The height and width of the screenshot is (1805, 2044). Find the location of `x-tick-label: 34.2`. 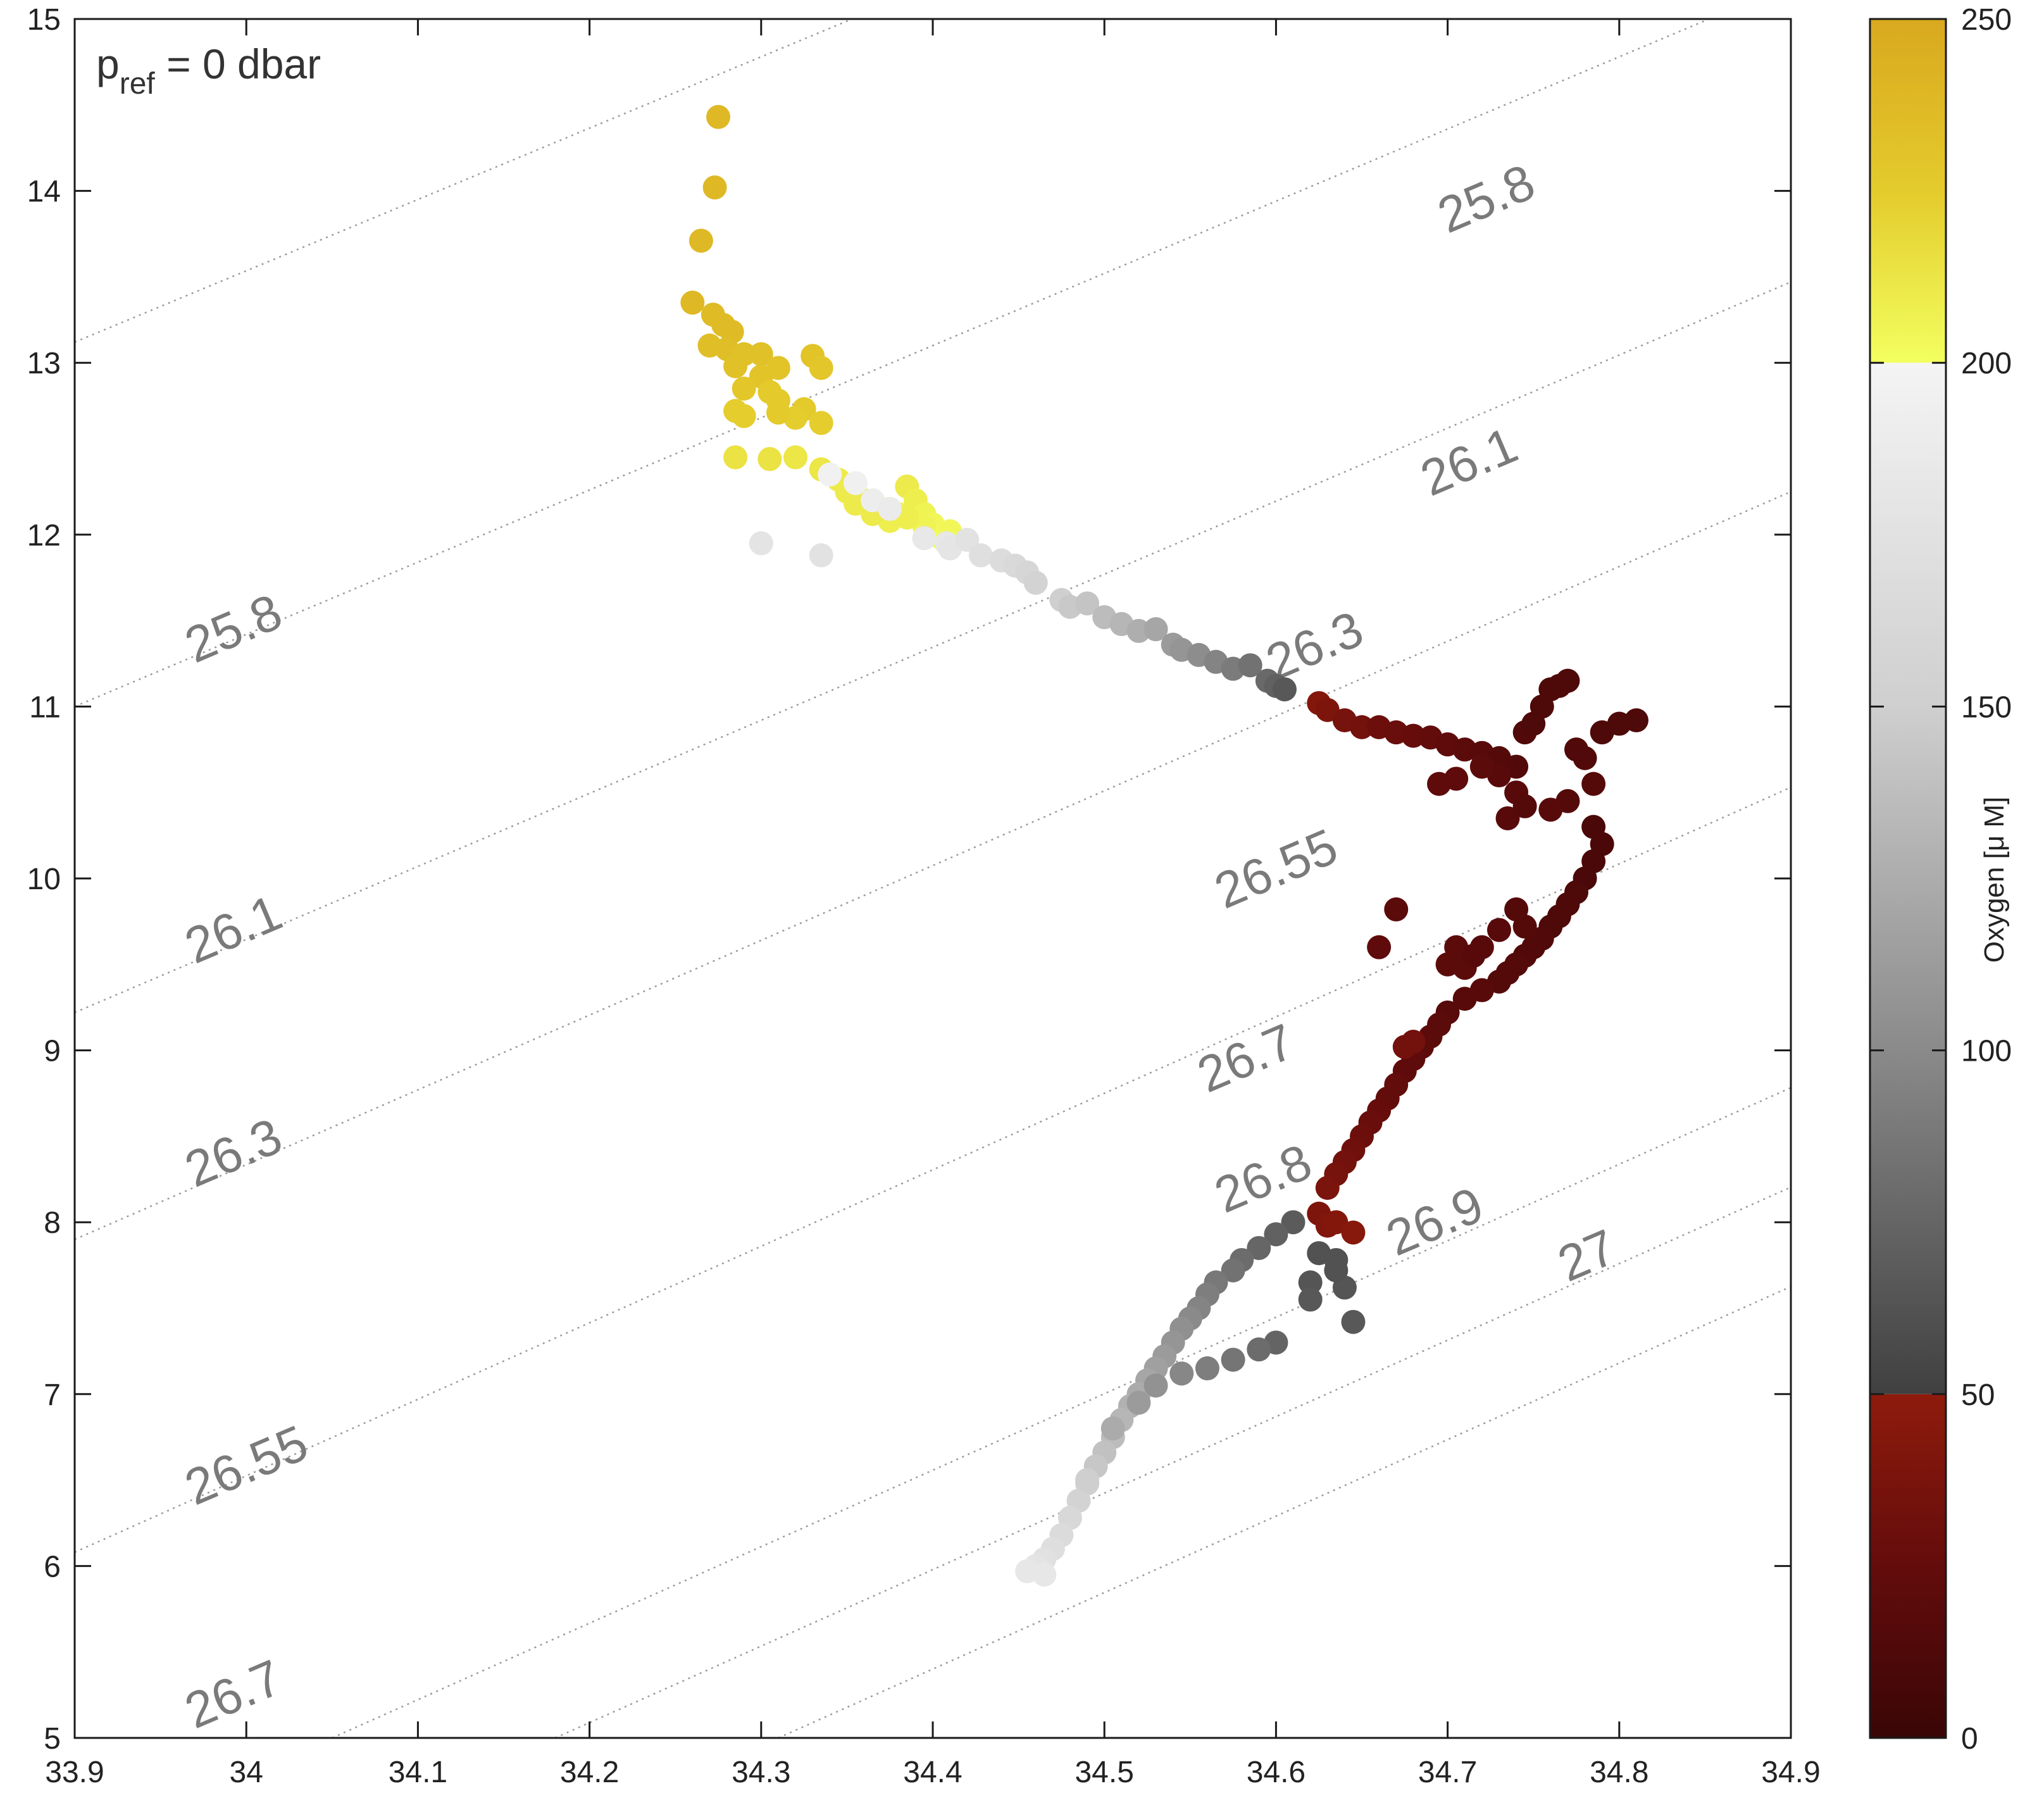

x-tick-label: 34.2 is located at coordinates (589, 1772).